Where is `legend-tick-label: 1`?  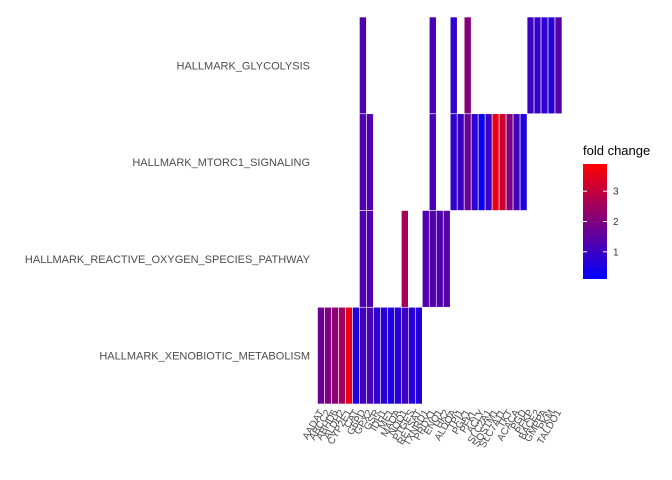
legend-tick-label: 1 is located at coordinates (616, 252).